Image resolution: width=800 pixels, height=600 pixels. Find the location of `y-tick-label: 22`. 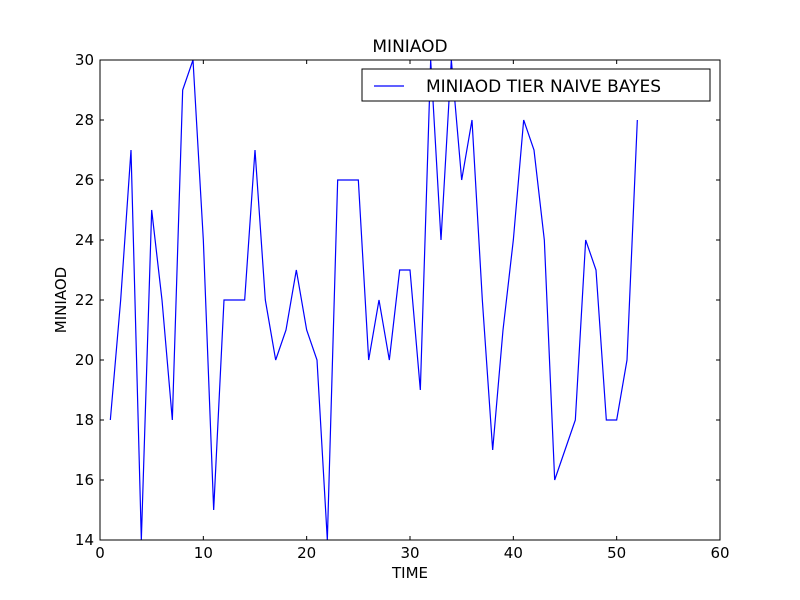

y-tick-label: 22 is located at coordinates (84, 300).